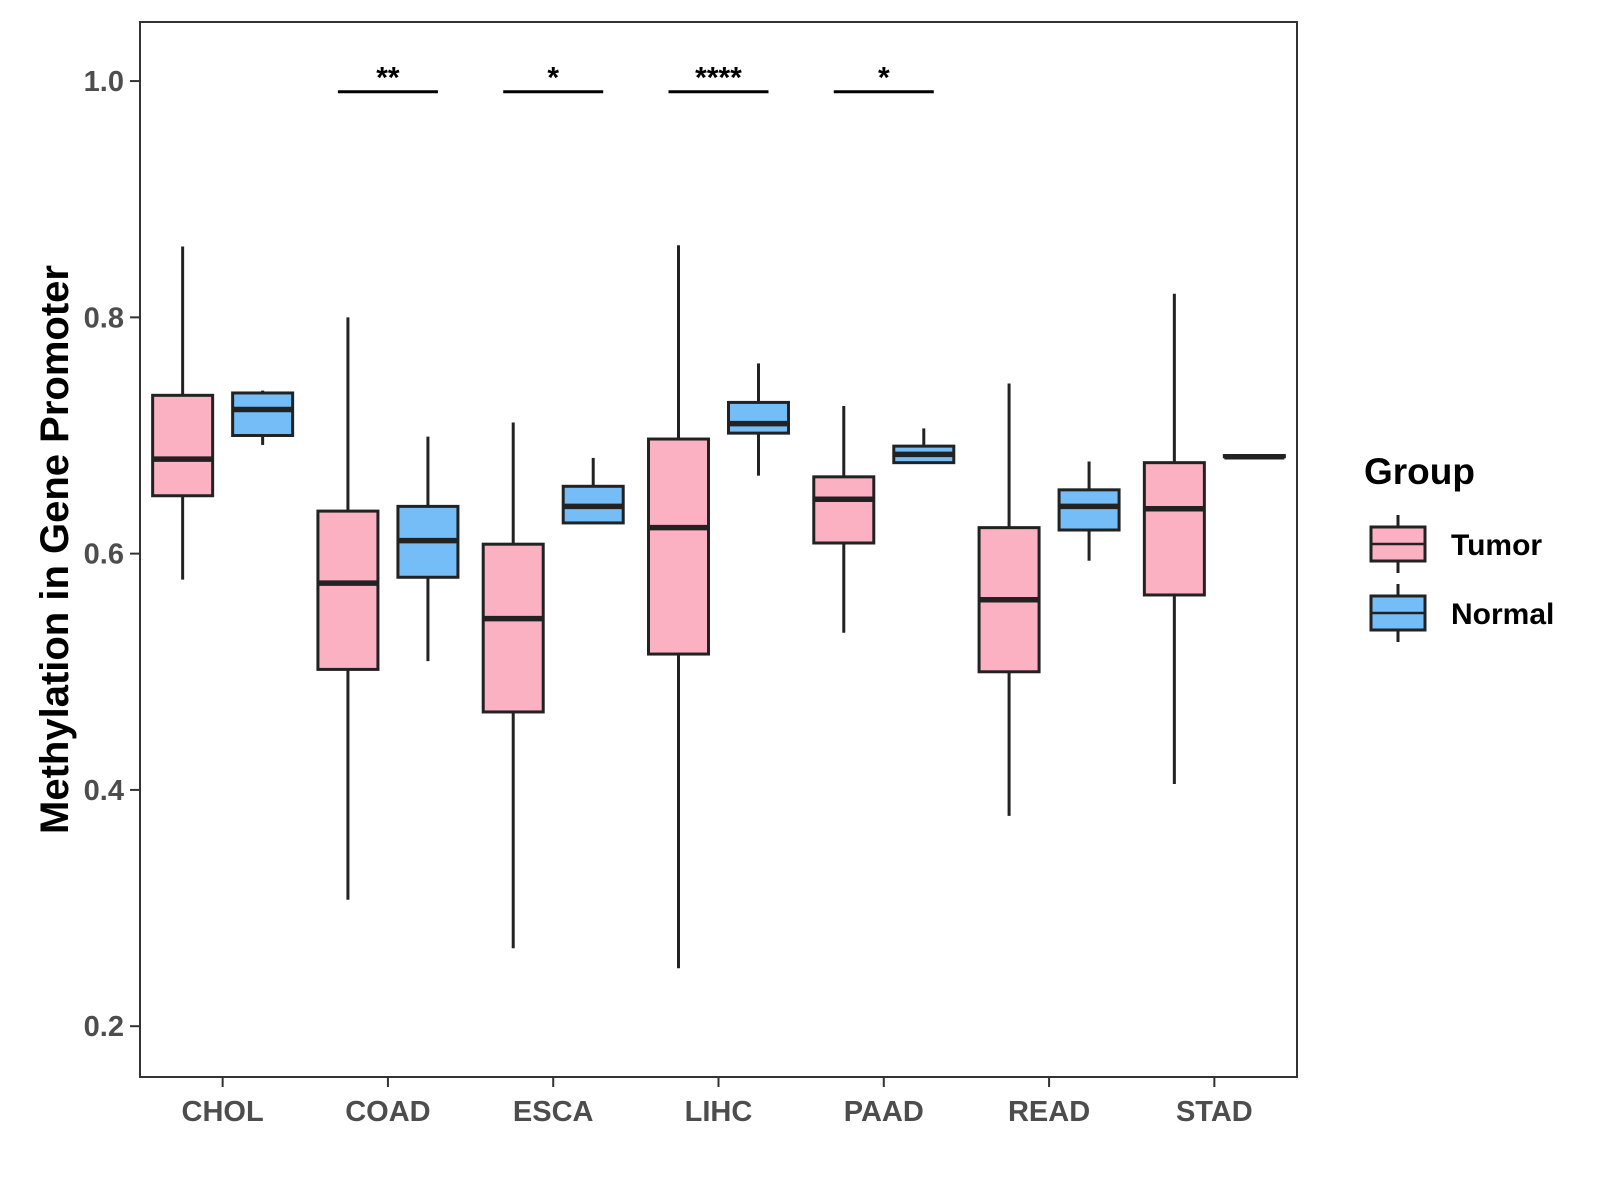  I want to click on y-tick-label-3: 0.8, so click(104, 318).